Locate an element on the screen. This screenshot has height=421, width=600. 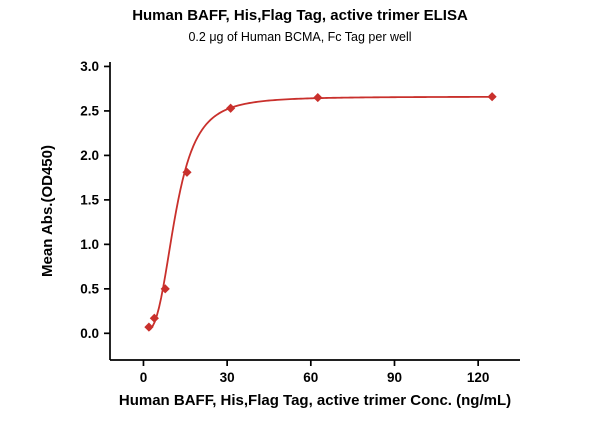
y-tick-label: 1.0 is located at coordinates (89, 244).